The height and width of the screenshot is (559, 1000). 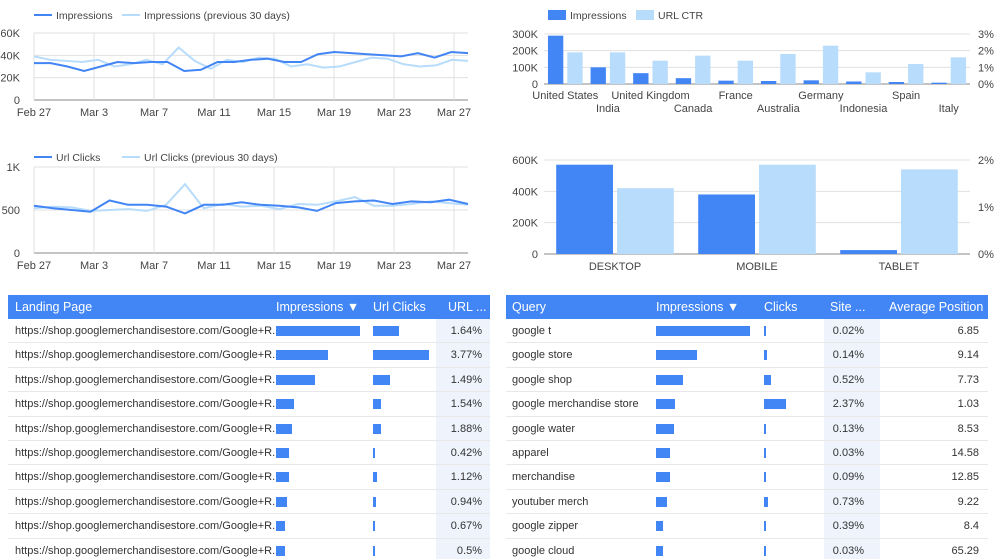 What do you see at coordinates (542, 355) in the screenshot?
I see `query-cell: google store` at bounding box center [542, 355].